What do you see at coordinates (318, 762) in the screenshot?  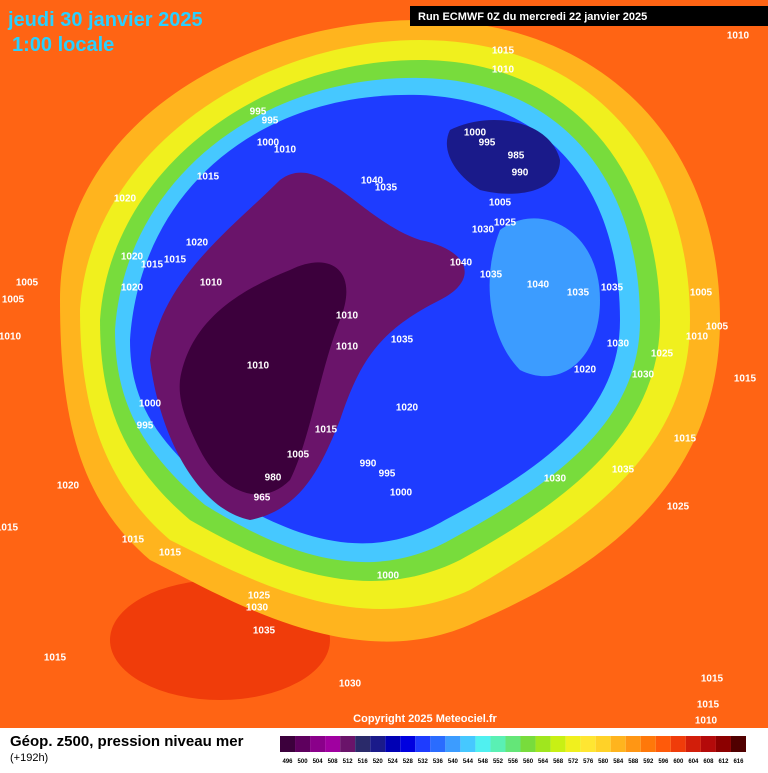 I see `colorbar-label: 504` at bounding box center [318, 762].